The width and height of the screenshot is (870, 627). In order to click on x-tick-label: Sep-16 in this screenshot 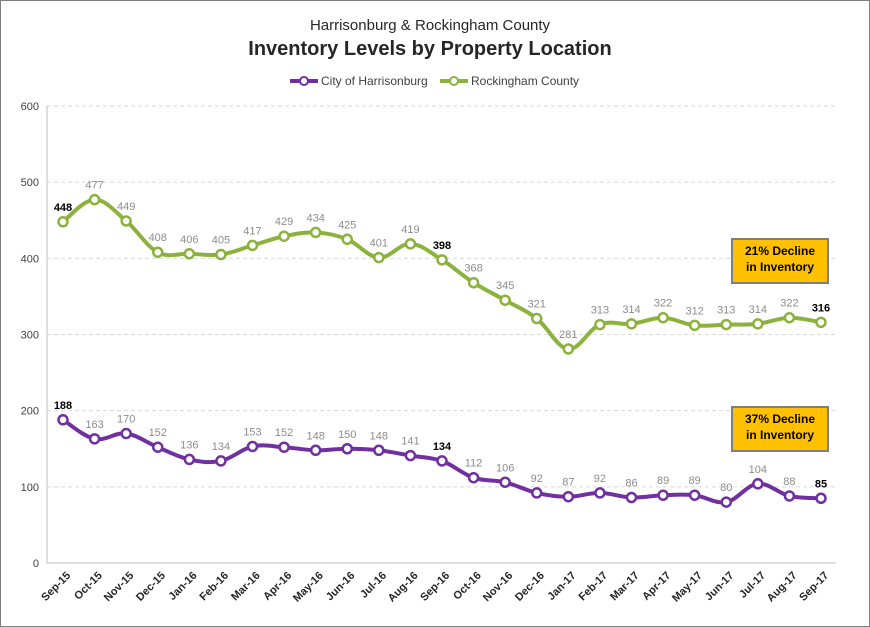, I will do `click(435, 587)`.